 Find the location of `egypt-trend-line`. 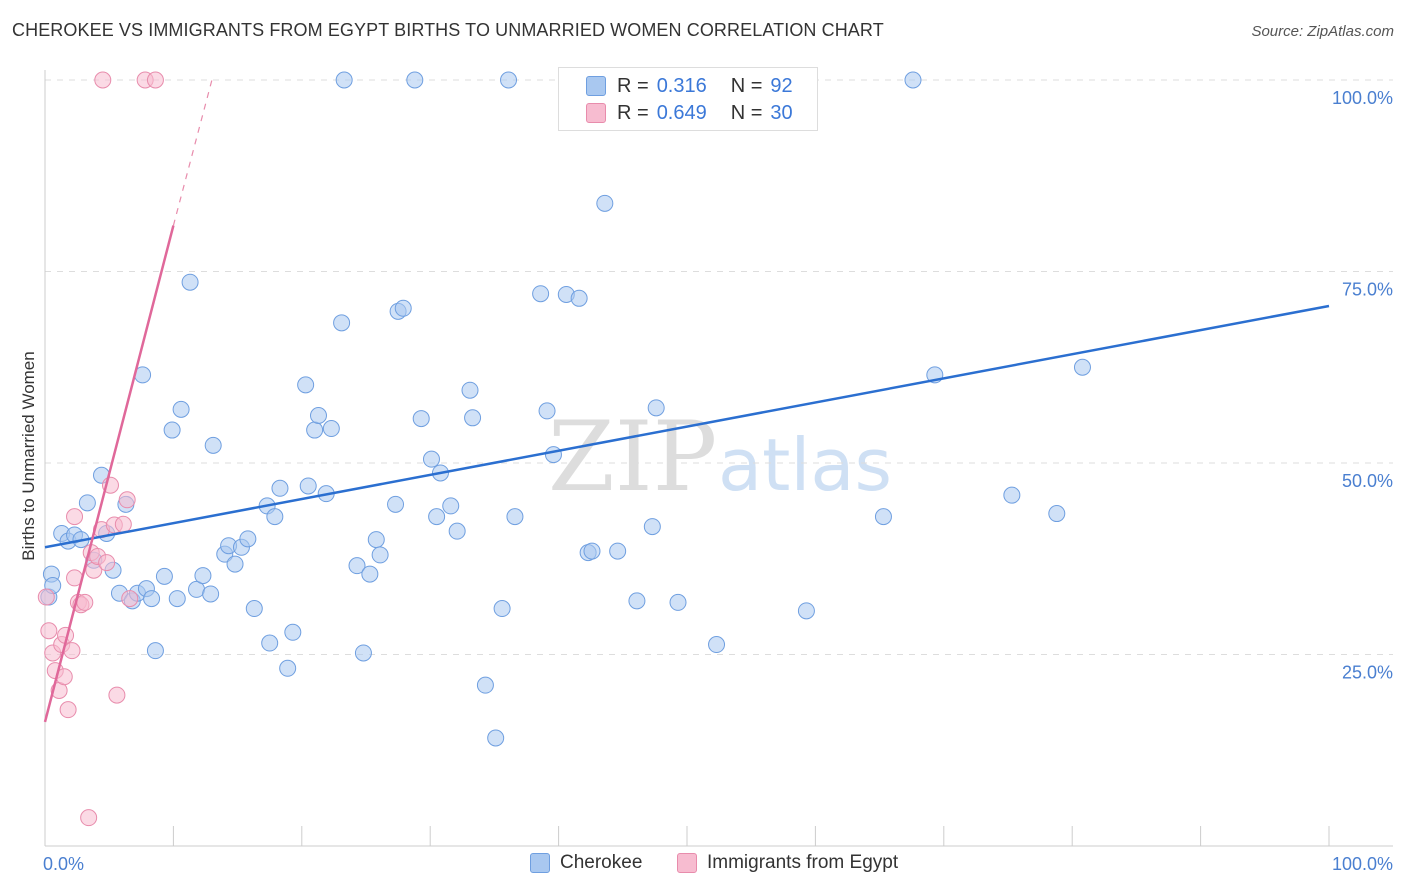

egypt-trend-line is located at coordinates (109, 474).